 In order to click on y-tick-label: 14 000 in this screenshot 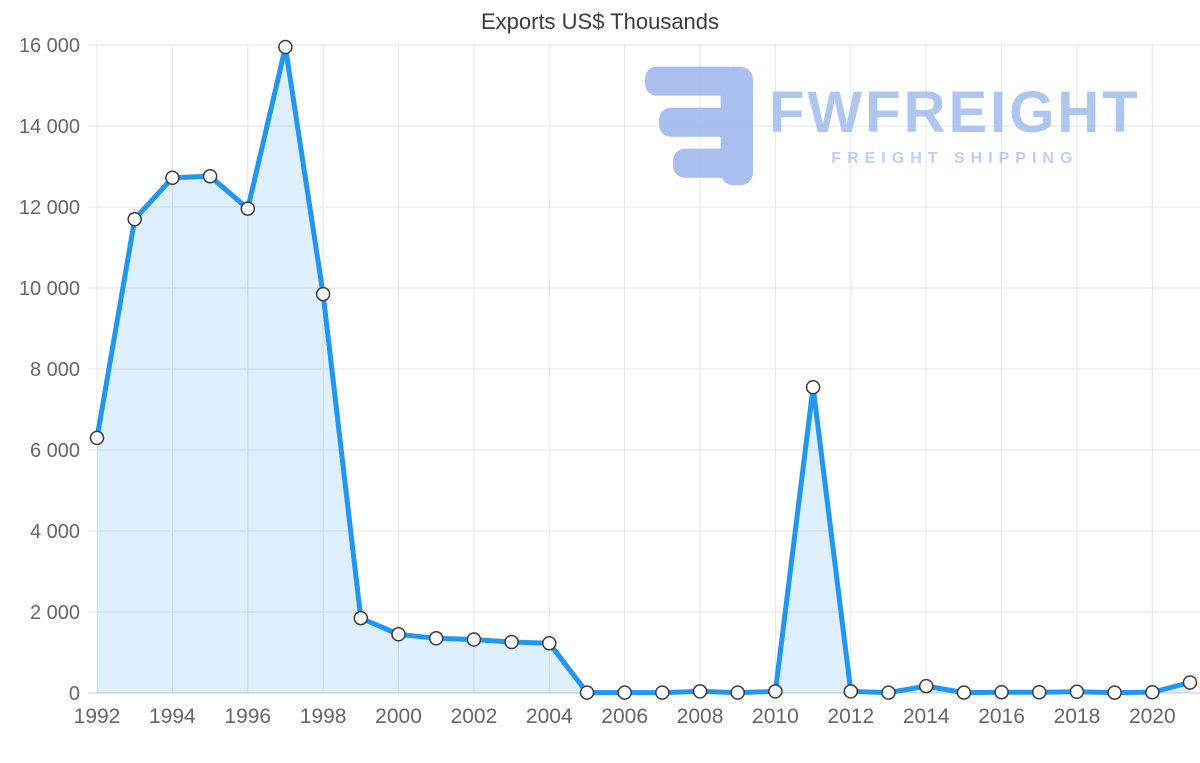, I will do `click(49, 127)`.